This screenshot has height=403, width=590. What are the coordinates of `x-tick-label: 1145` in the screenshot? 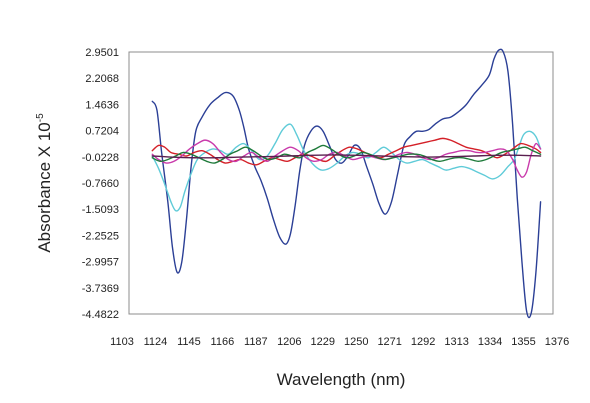 It's located at (189, 342).